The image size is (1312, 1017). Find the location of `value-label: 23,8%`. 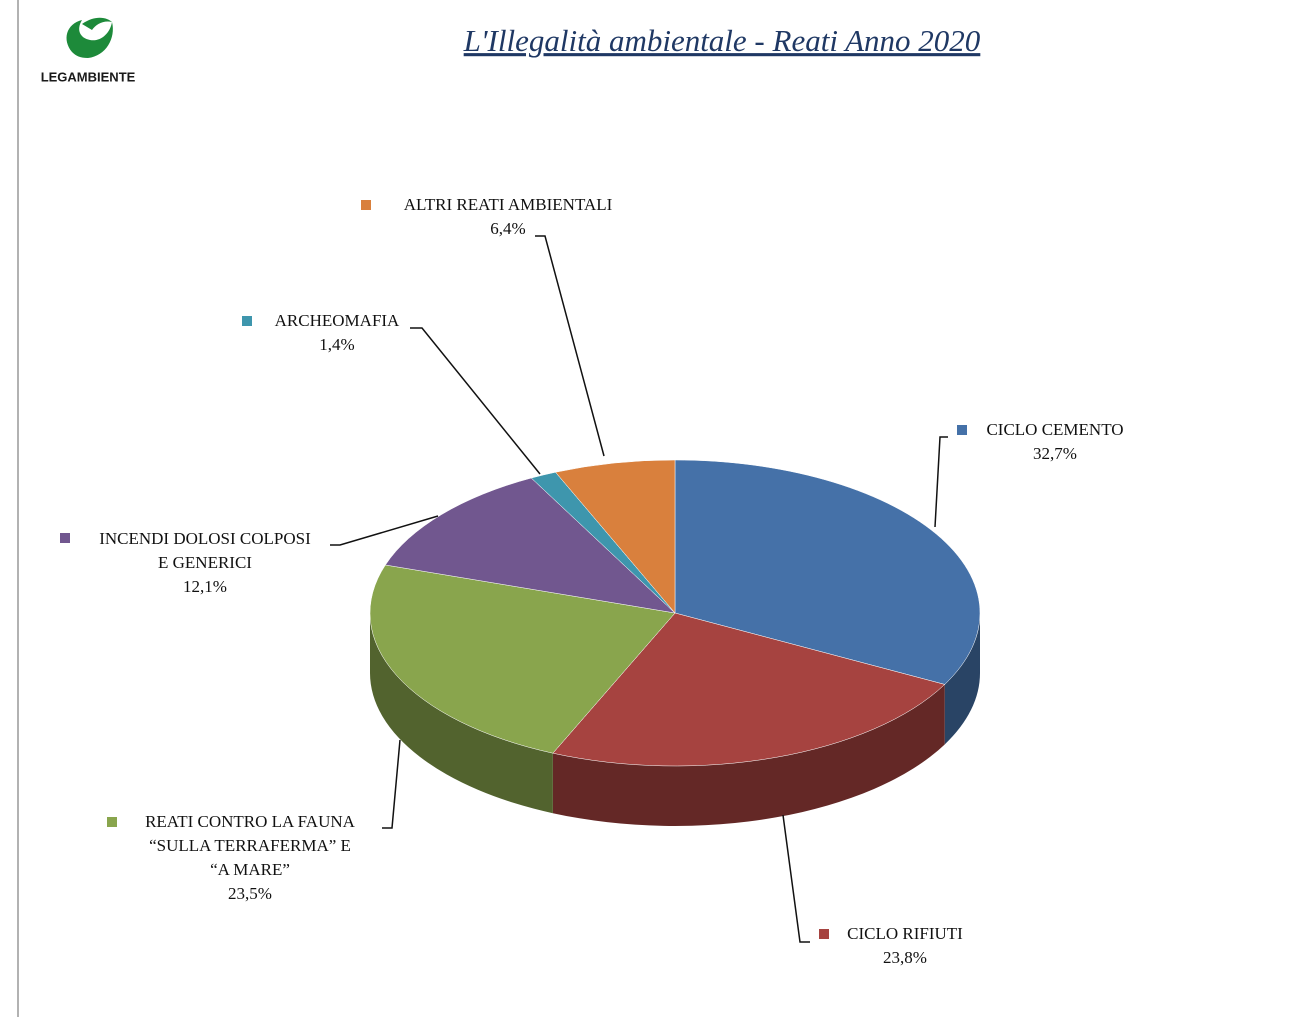

value-label: 23,8% is located at coordinates (905, 957).